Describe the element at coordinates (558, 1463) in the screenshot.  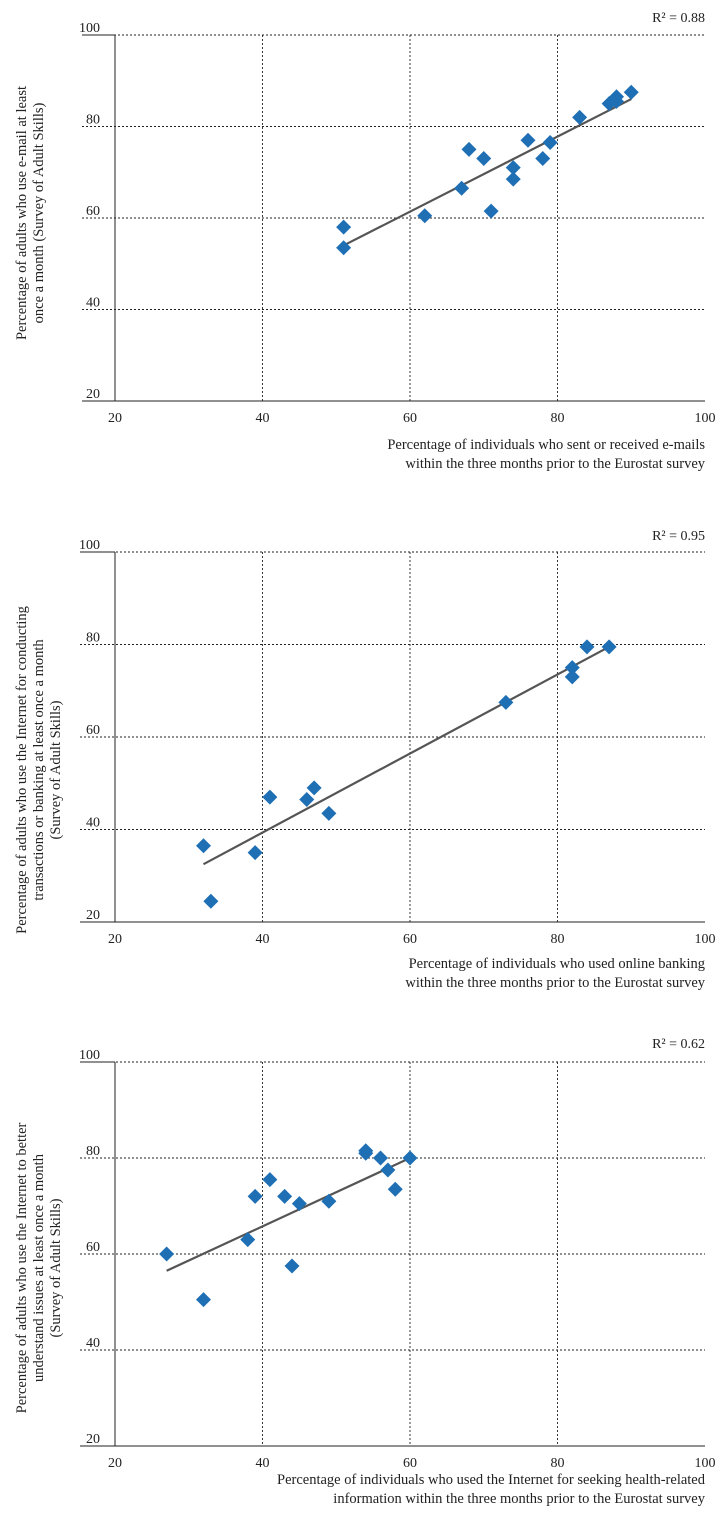
I see `chart-3-x-tick-label: 80` at that location.